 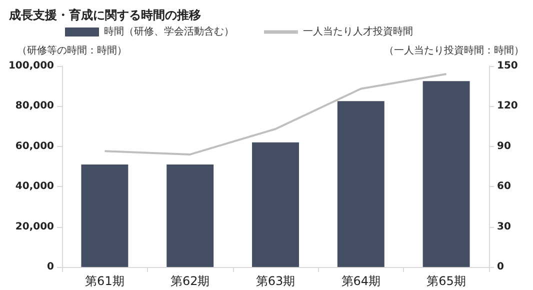 What do you see at coordinates (190, 281) in the screenshot?
I see `x-tick-label: 第62期` at bounding box center [190, 281].